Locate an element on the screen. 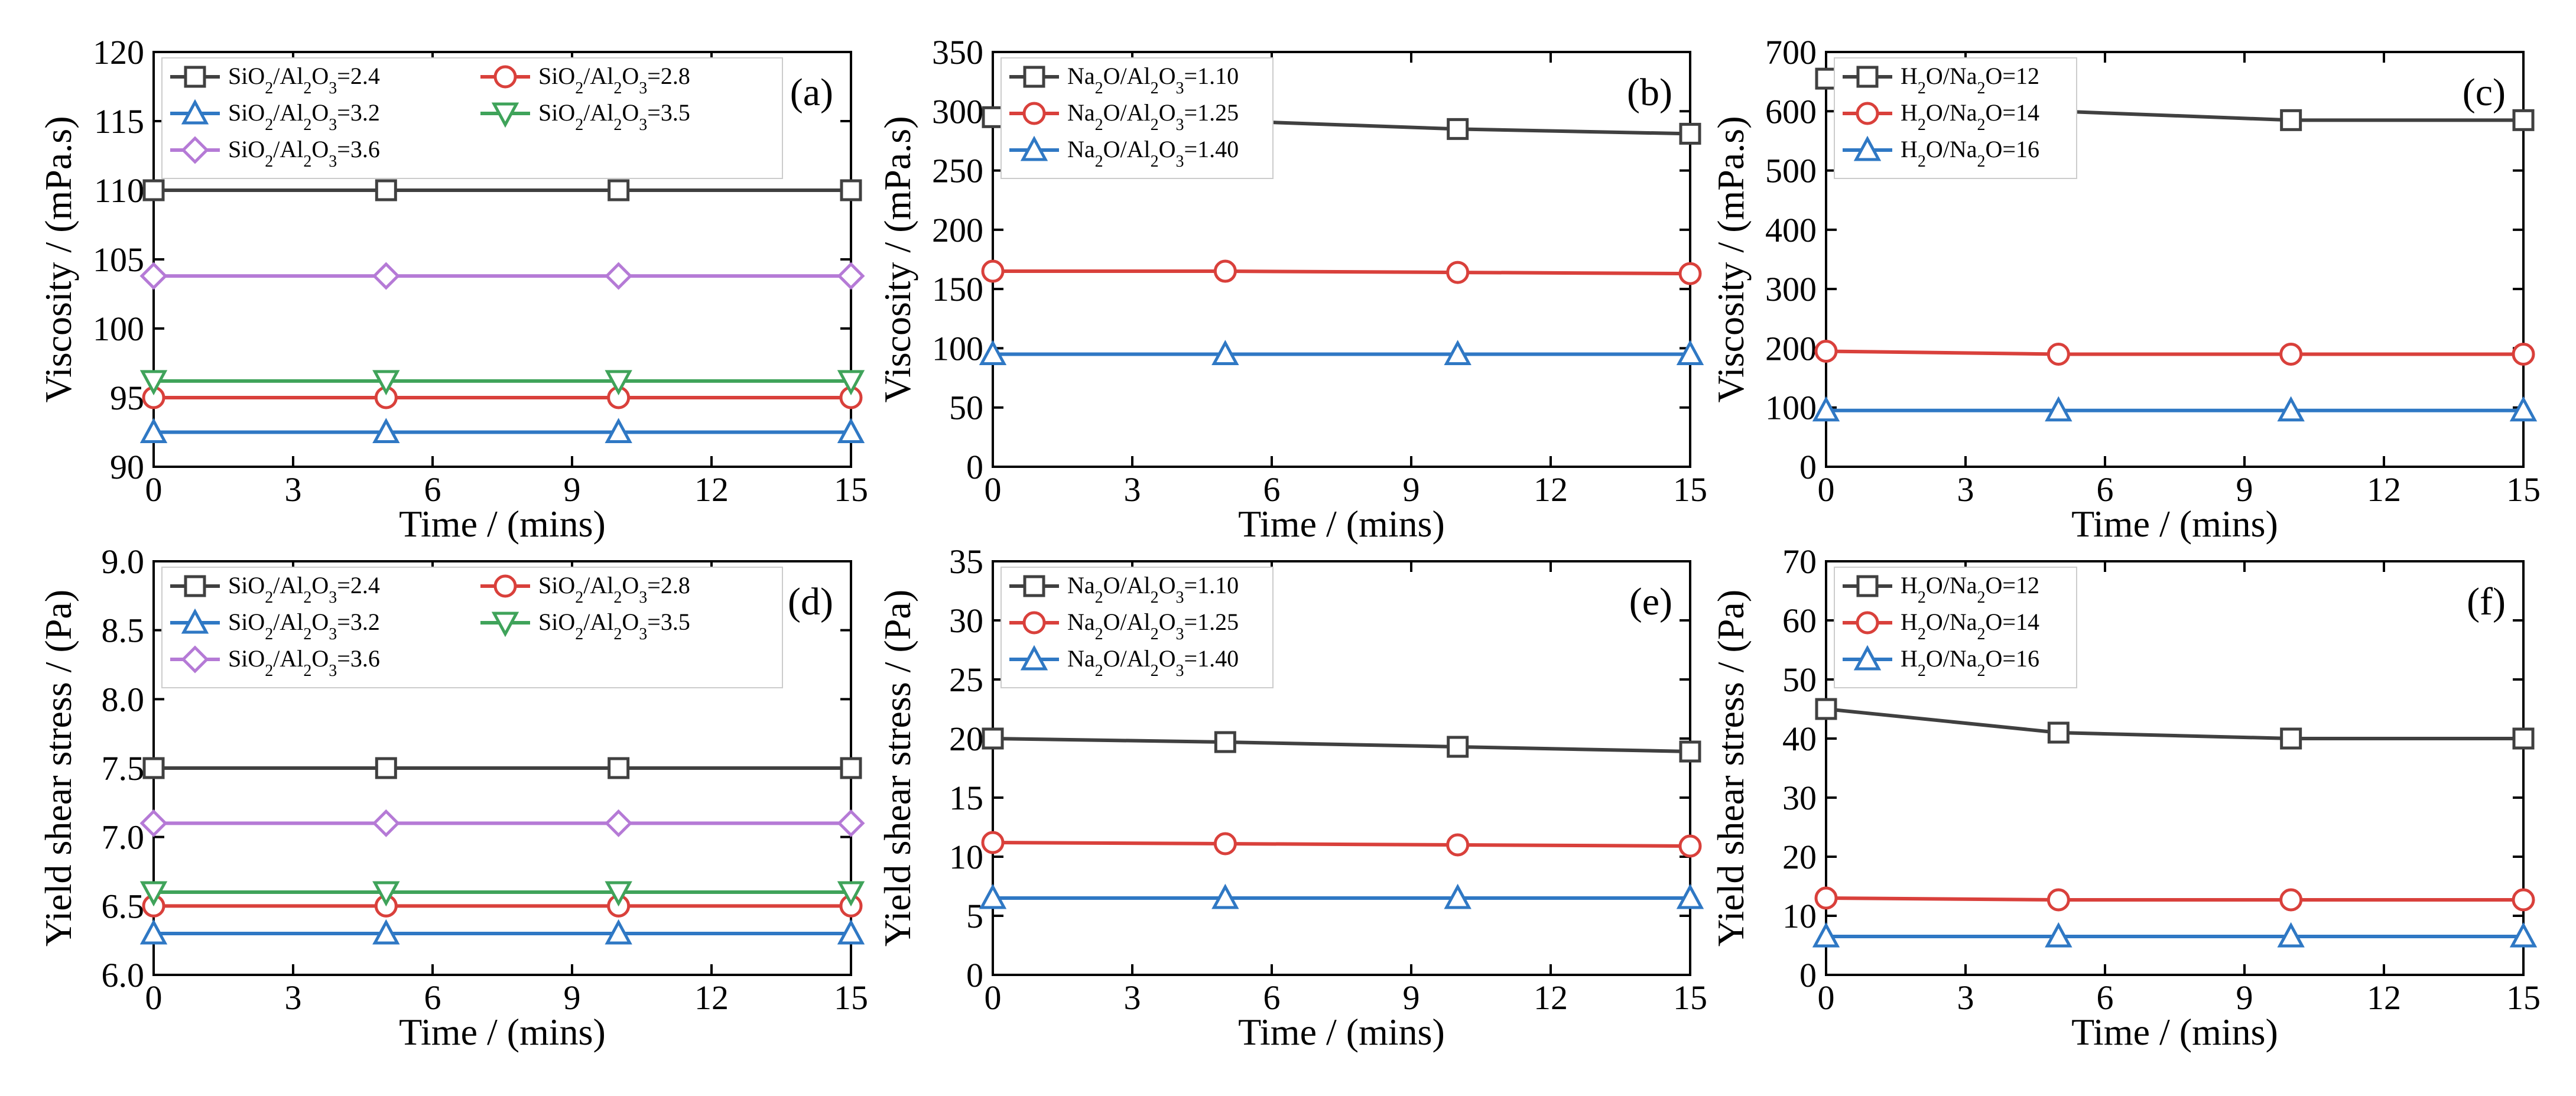 Image resolution: width=2576 pixels, height=1096 pixels. series-line is located at coordinates (1341, 844).